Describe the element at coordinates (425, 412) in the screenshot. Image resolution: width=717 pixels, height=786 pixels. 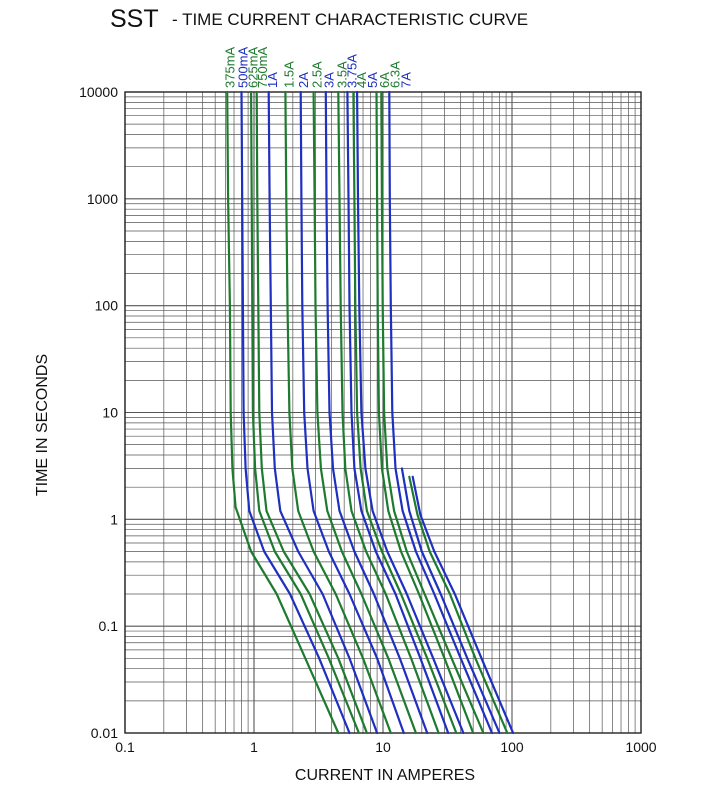
I see `curve-6a` at that location.